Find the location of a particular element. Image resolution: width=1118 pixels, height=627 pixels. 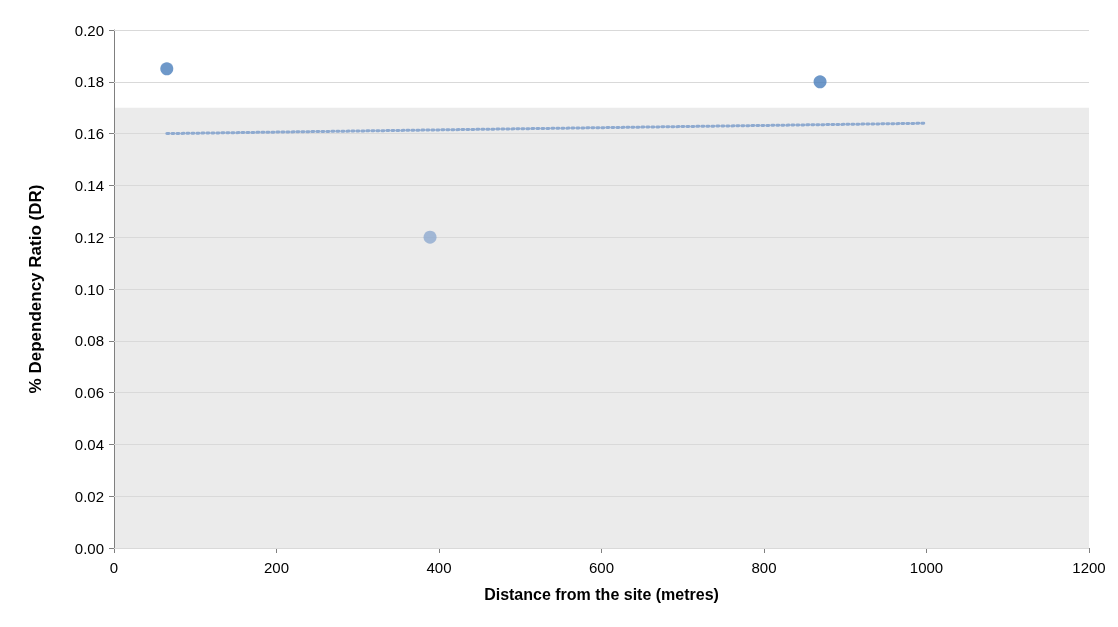

y-tick-label: 0.16 is located at coordinates (89, 134).